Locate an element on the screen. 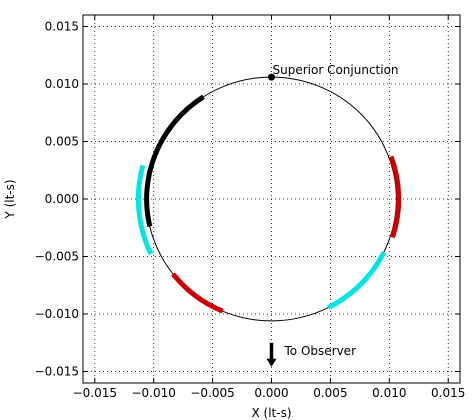 Image resolution: width=474 pixels, height=420 pixels. y-tick-label: −0.015 is located at coordinates (57, 372).